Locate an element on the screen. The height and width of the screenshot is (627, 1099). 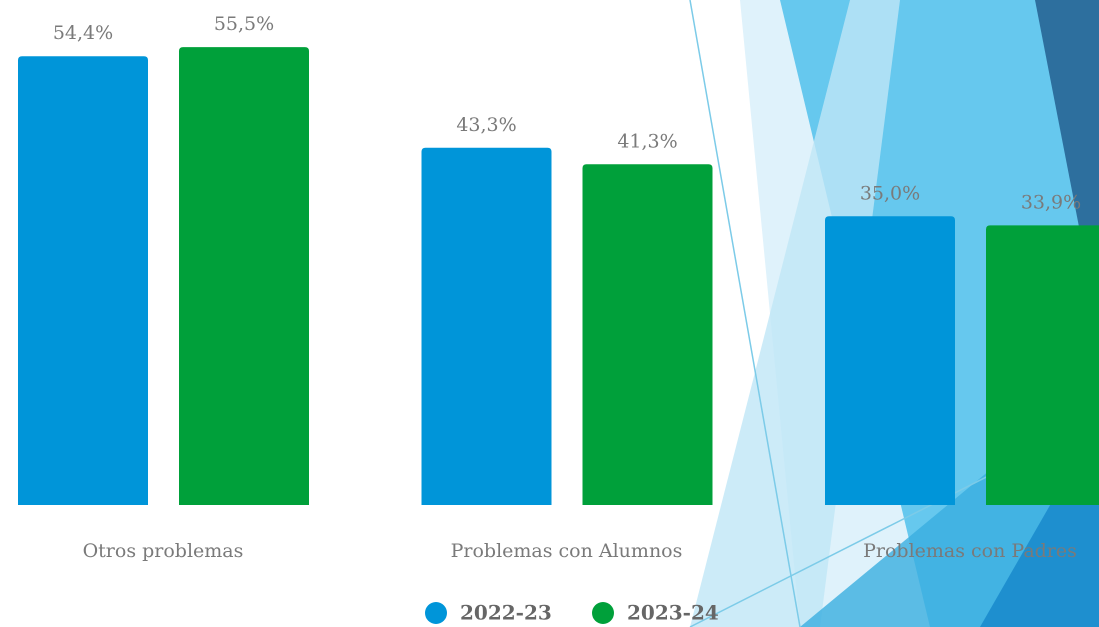
data-label: 55,5% is located at coordinates (244, 24).